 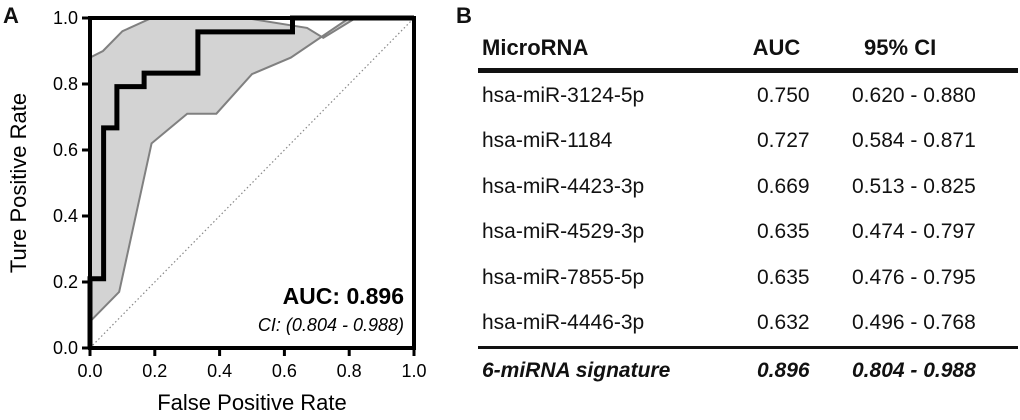 What do you see at coordinates (65, 282) in the screenshot?
I see `y-tick-label: 0.2` at bounding box center [65, 282].